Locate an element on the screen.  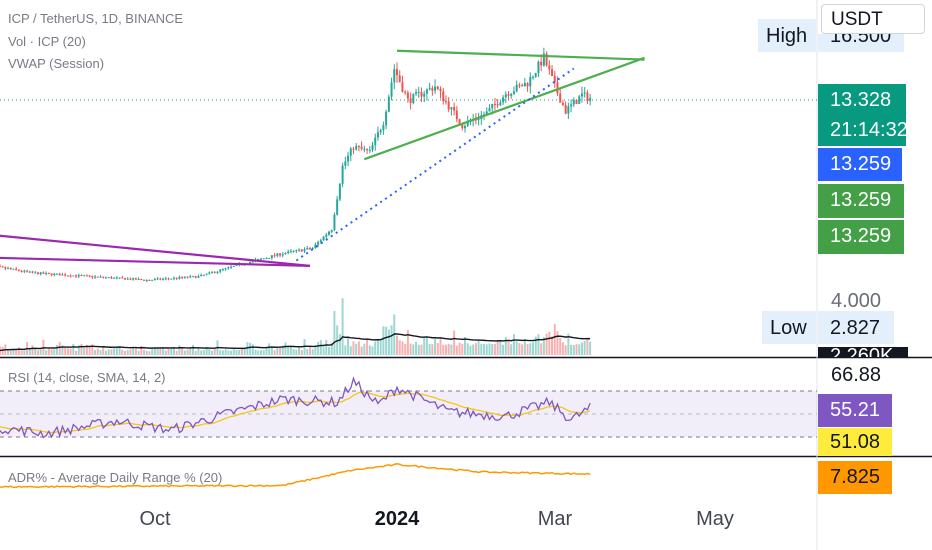
rsi-ma-line is located at coordinates (295, 412).